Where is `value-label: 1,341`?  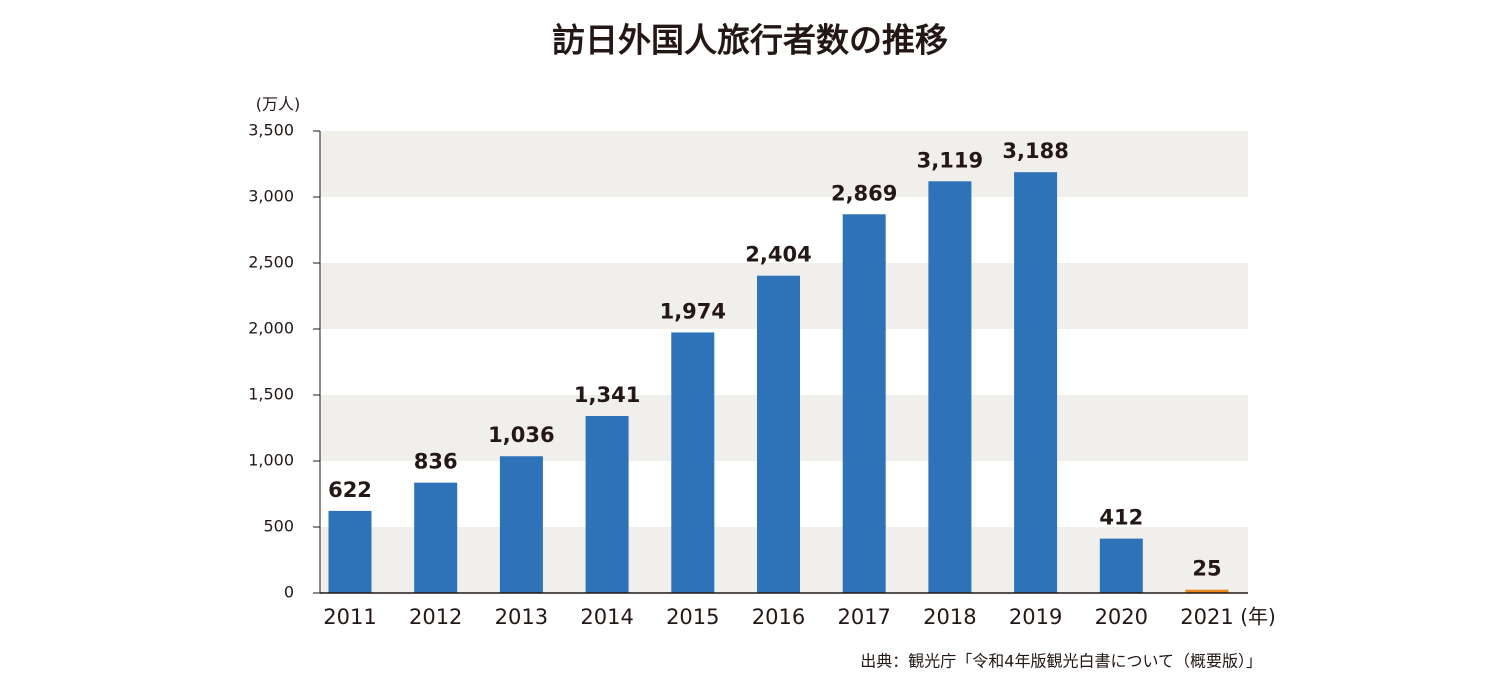
value-label: 1,341 is located at coordinates (607, 395).